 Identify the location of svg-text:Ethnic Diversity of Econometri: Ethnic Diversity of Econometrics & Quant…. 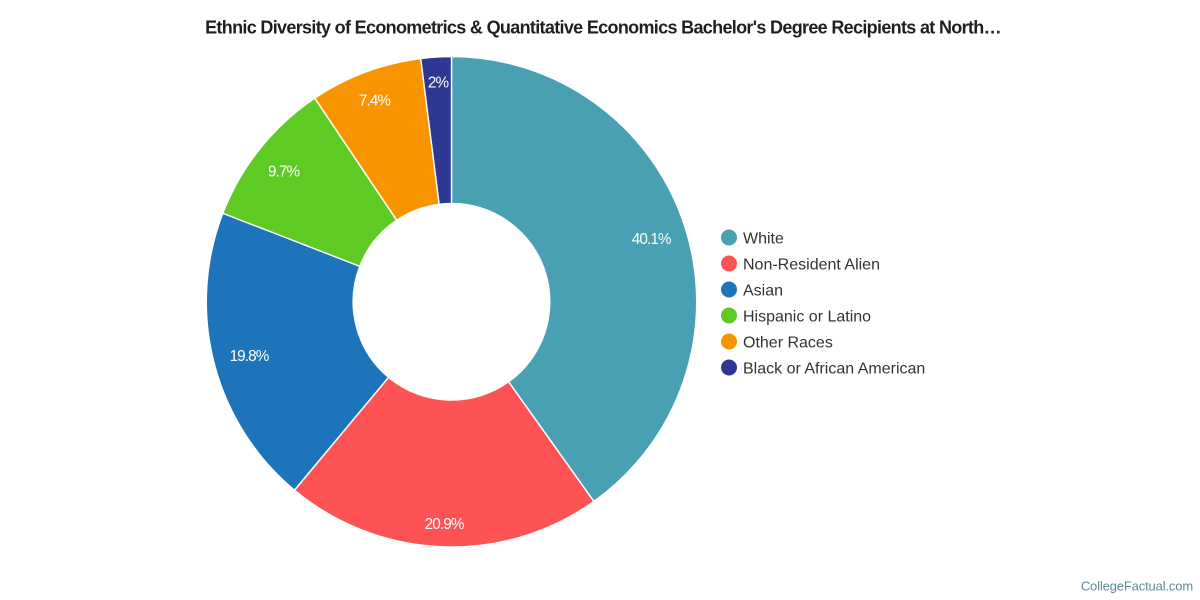
(603, 28).